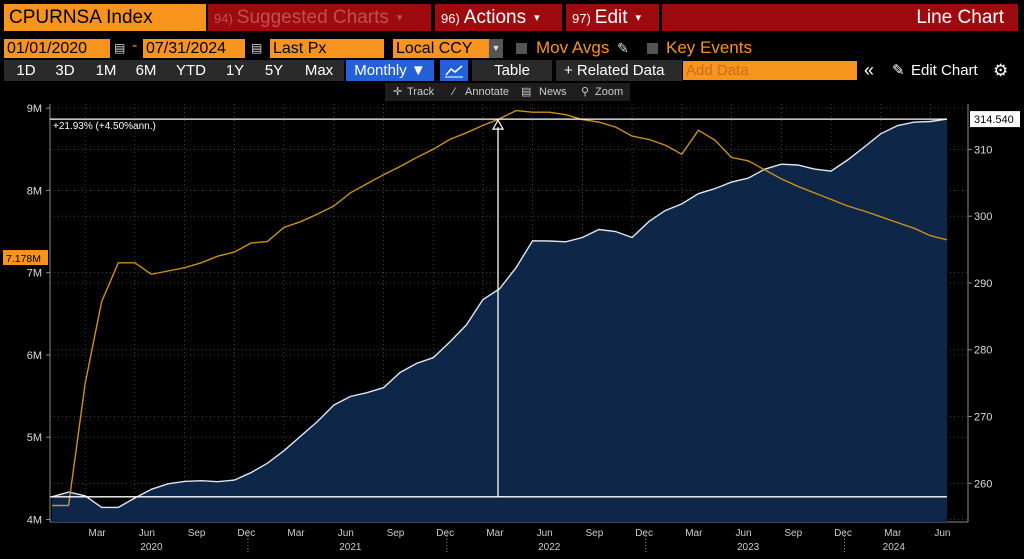 Image resolution: width=1024 pixels, height=559 pixels. Describe the element at coordinates (450, 18) in the screenshot. I see `actions-number: 96)` at that location.